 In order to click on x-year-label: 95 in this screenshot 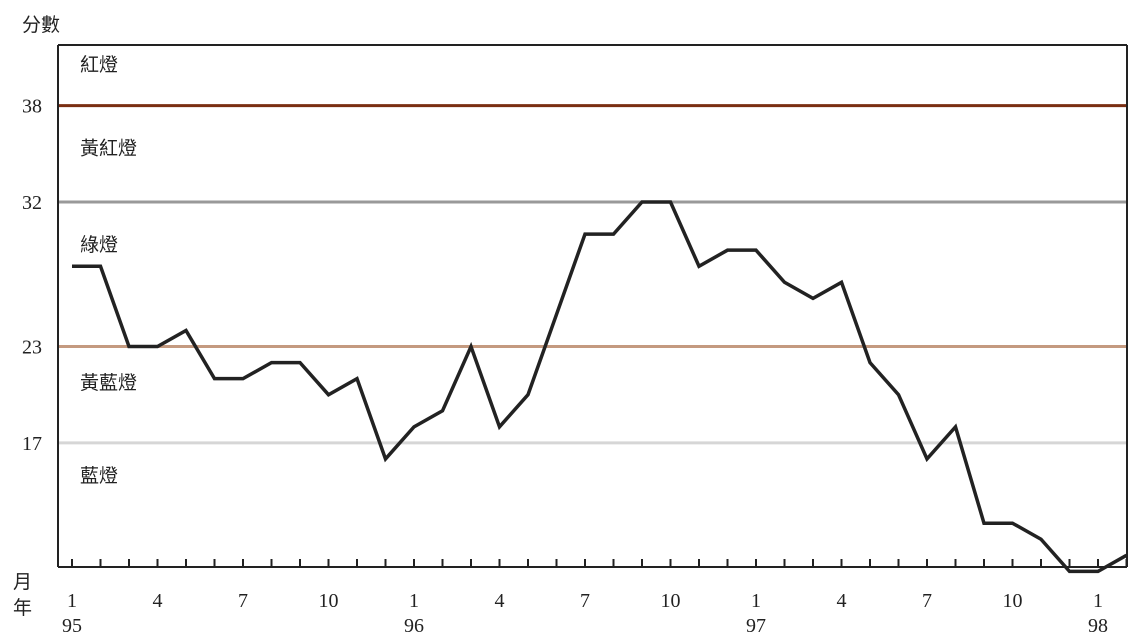, I will do `click(72, 625)`.